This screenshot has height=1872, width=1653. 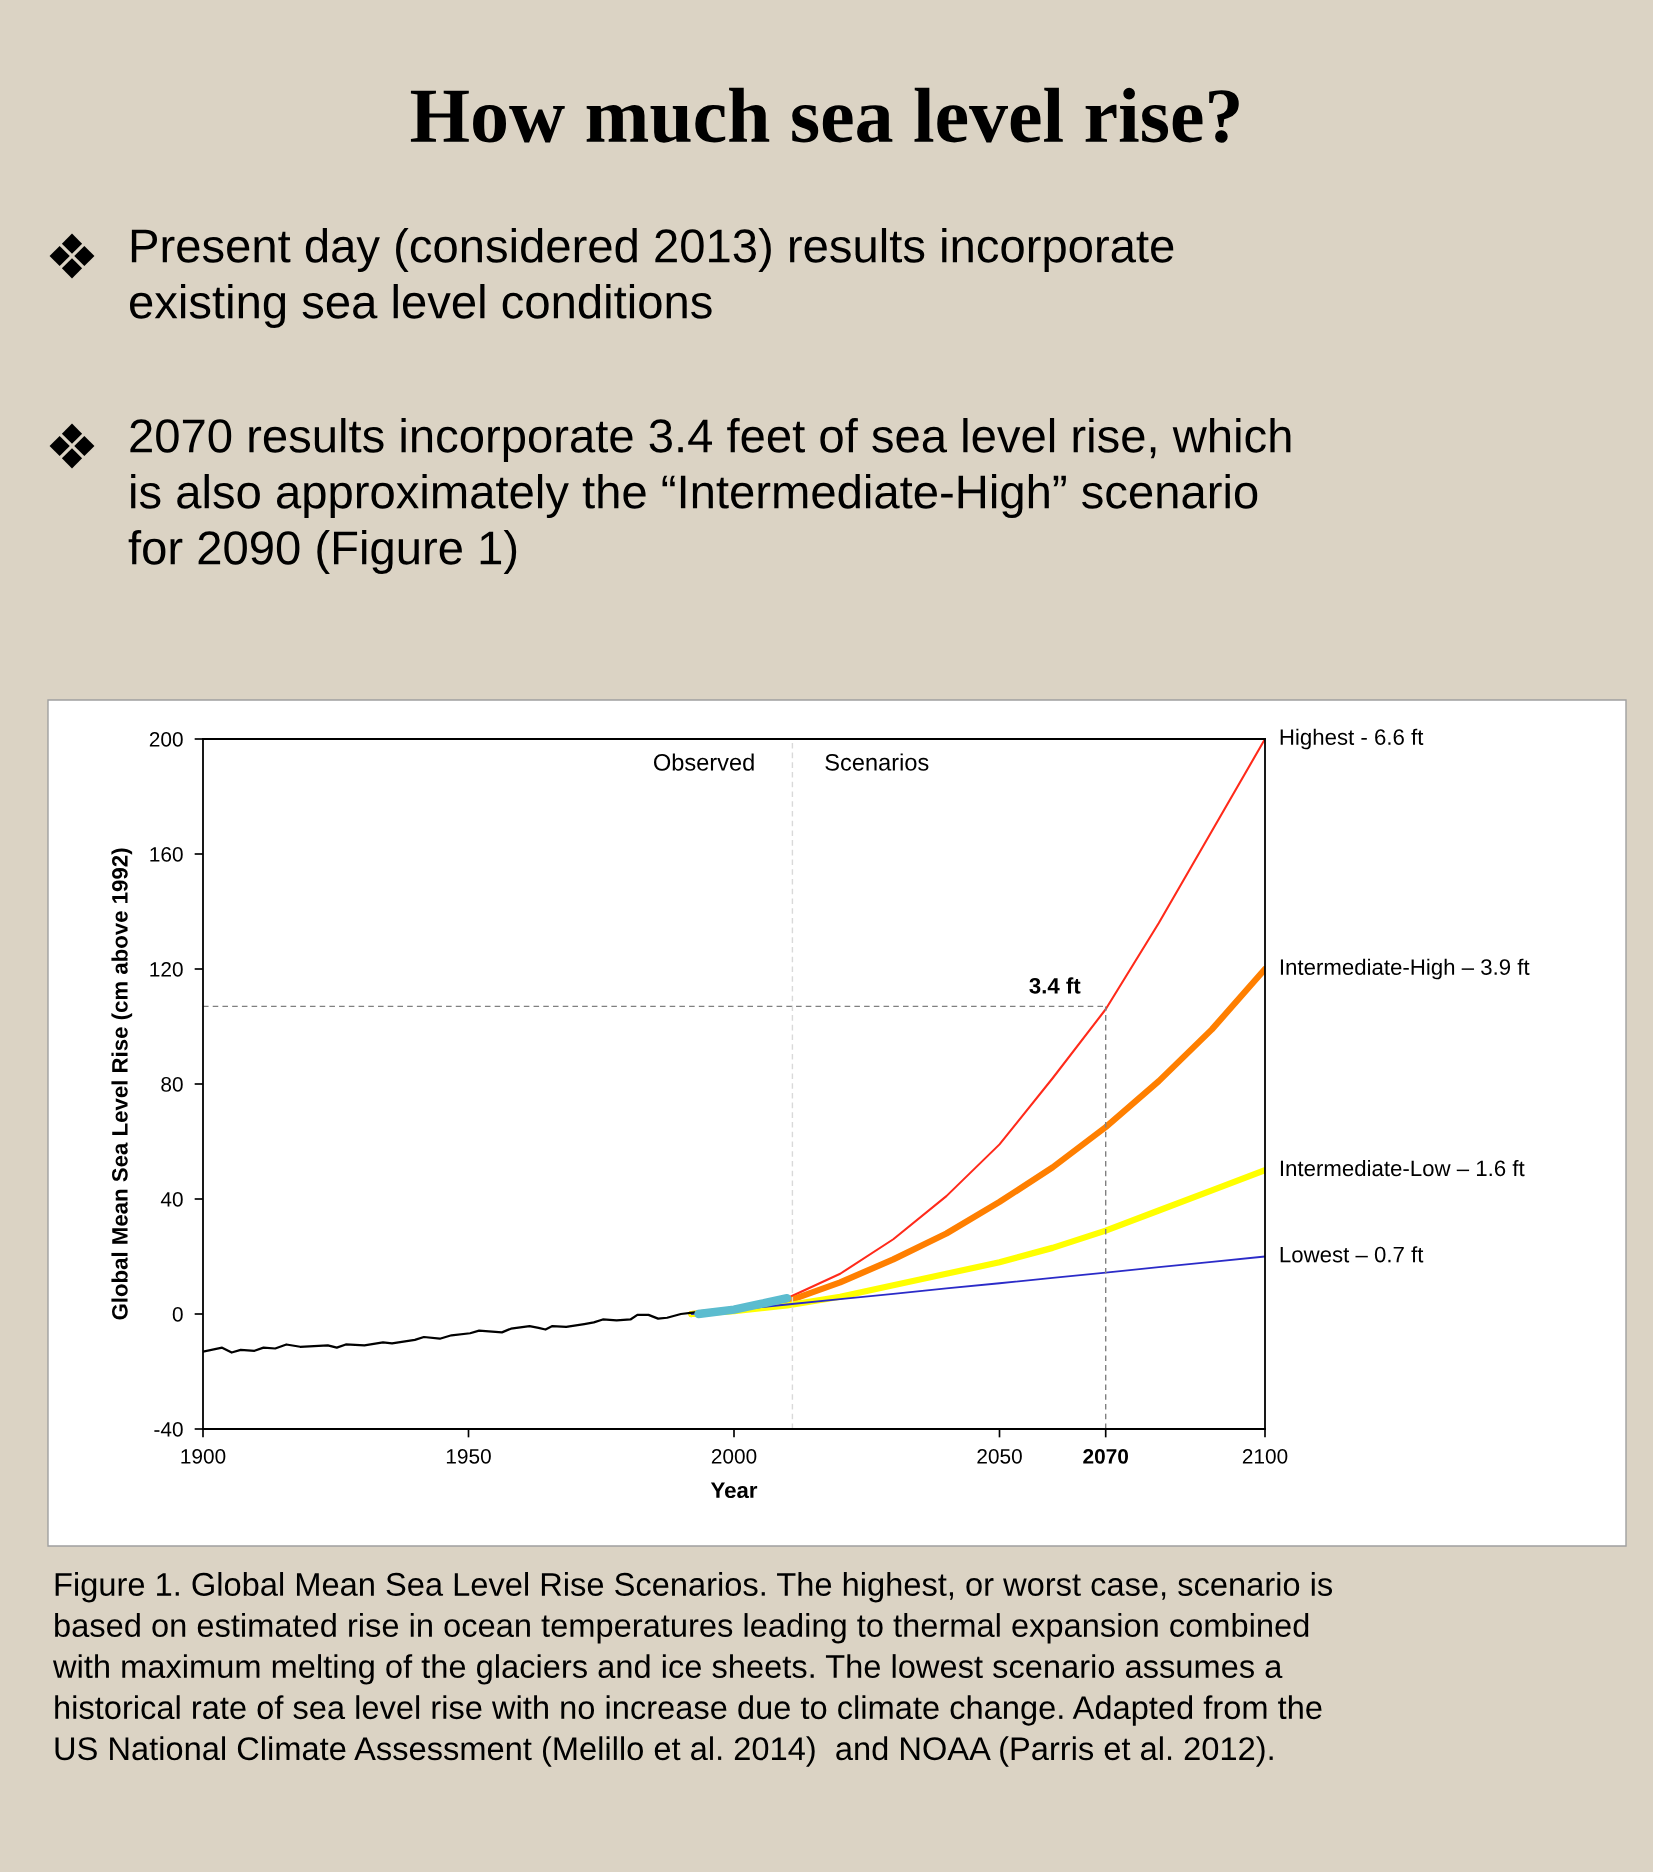 What do you see at coordinates (877, 762) in the screenshot?
I see `annotation: Scenarios` at bounding box center [877, 762].